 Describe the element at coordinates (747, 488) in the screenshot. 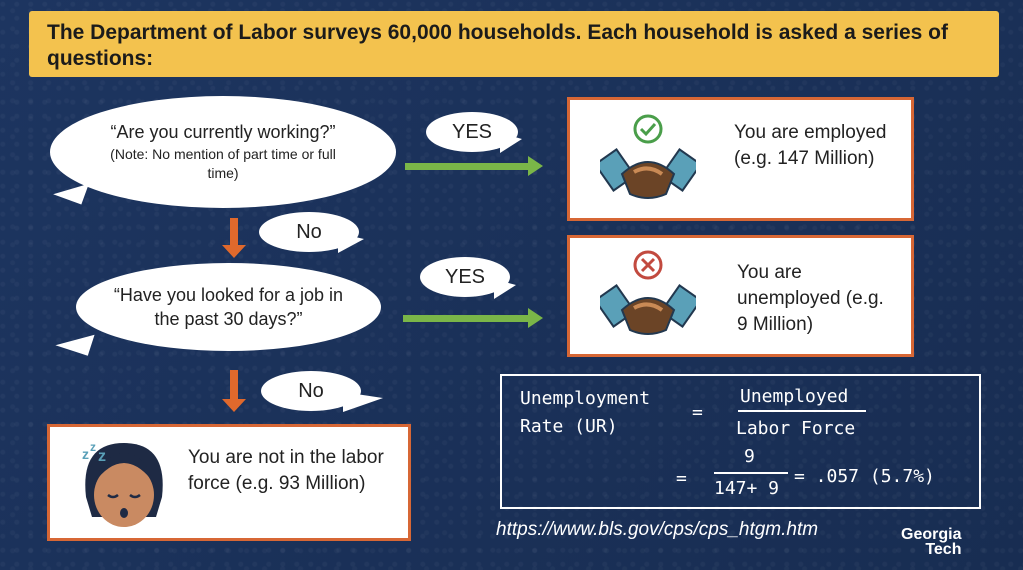

I see `formula-denominator-value: 147+ 9` at that location.